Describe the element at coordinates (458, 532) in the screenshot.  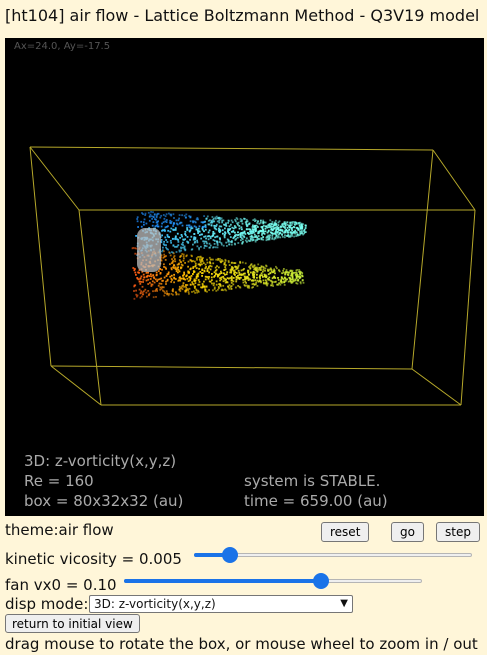
I see `step-button: step` at that location.